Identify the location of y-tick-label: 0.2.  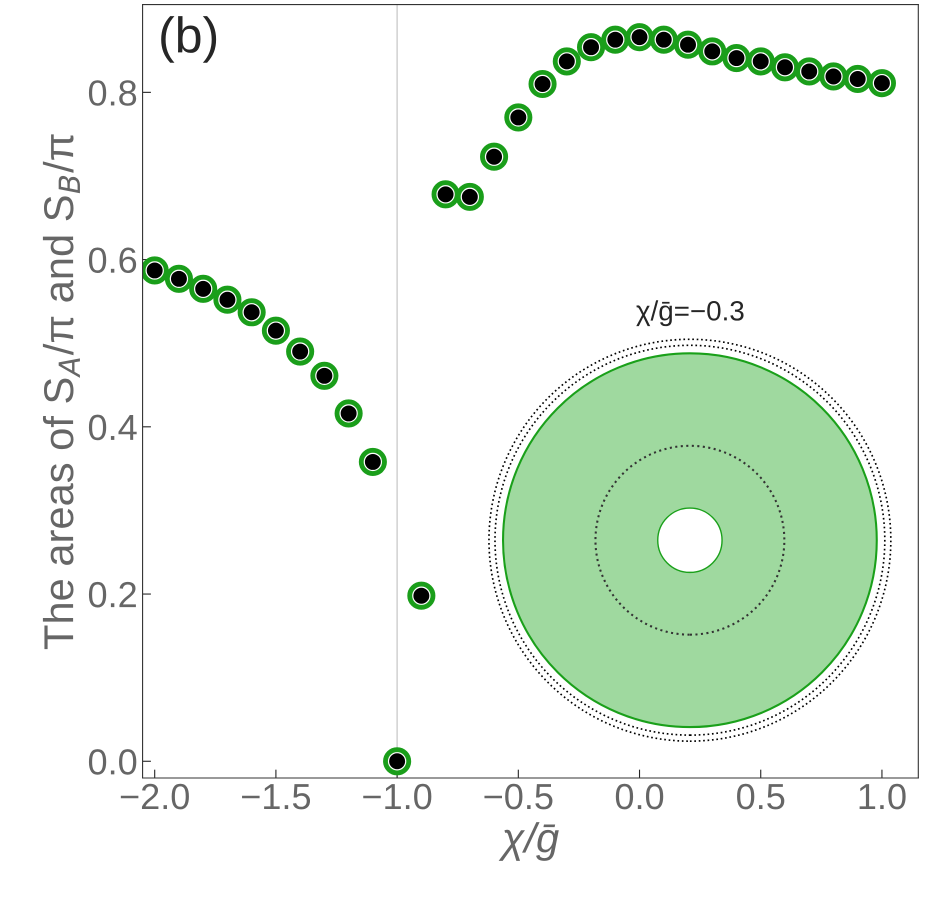
(112, 595).